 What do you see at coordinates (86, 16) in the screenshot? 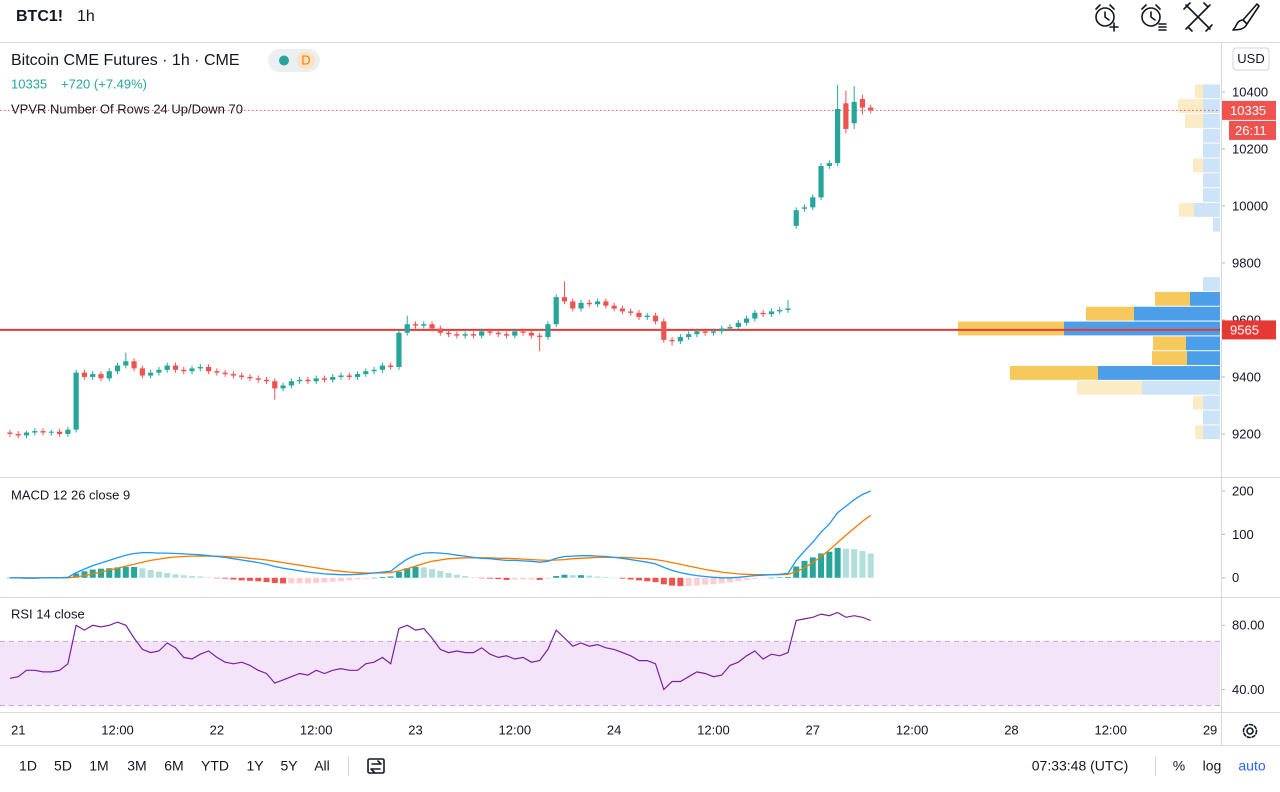
I see `interval: 1h` at bounding box center [86, 16].